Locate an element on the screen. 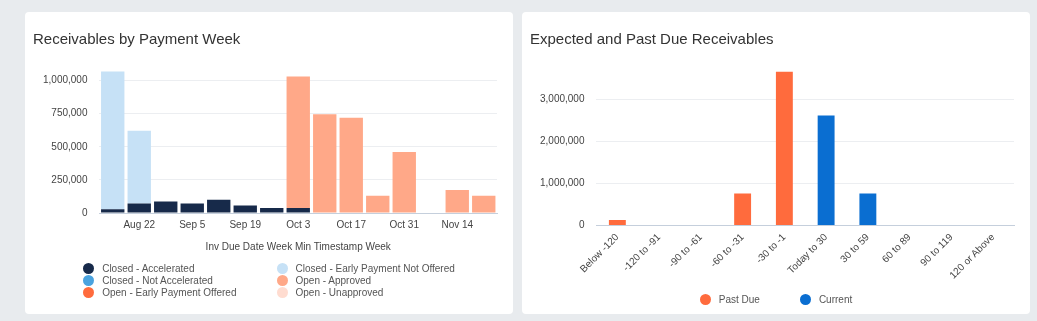 The image size is (1037, 321). x-tick-label: Oct 17 is located at coordinates (351, 224).